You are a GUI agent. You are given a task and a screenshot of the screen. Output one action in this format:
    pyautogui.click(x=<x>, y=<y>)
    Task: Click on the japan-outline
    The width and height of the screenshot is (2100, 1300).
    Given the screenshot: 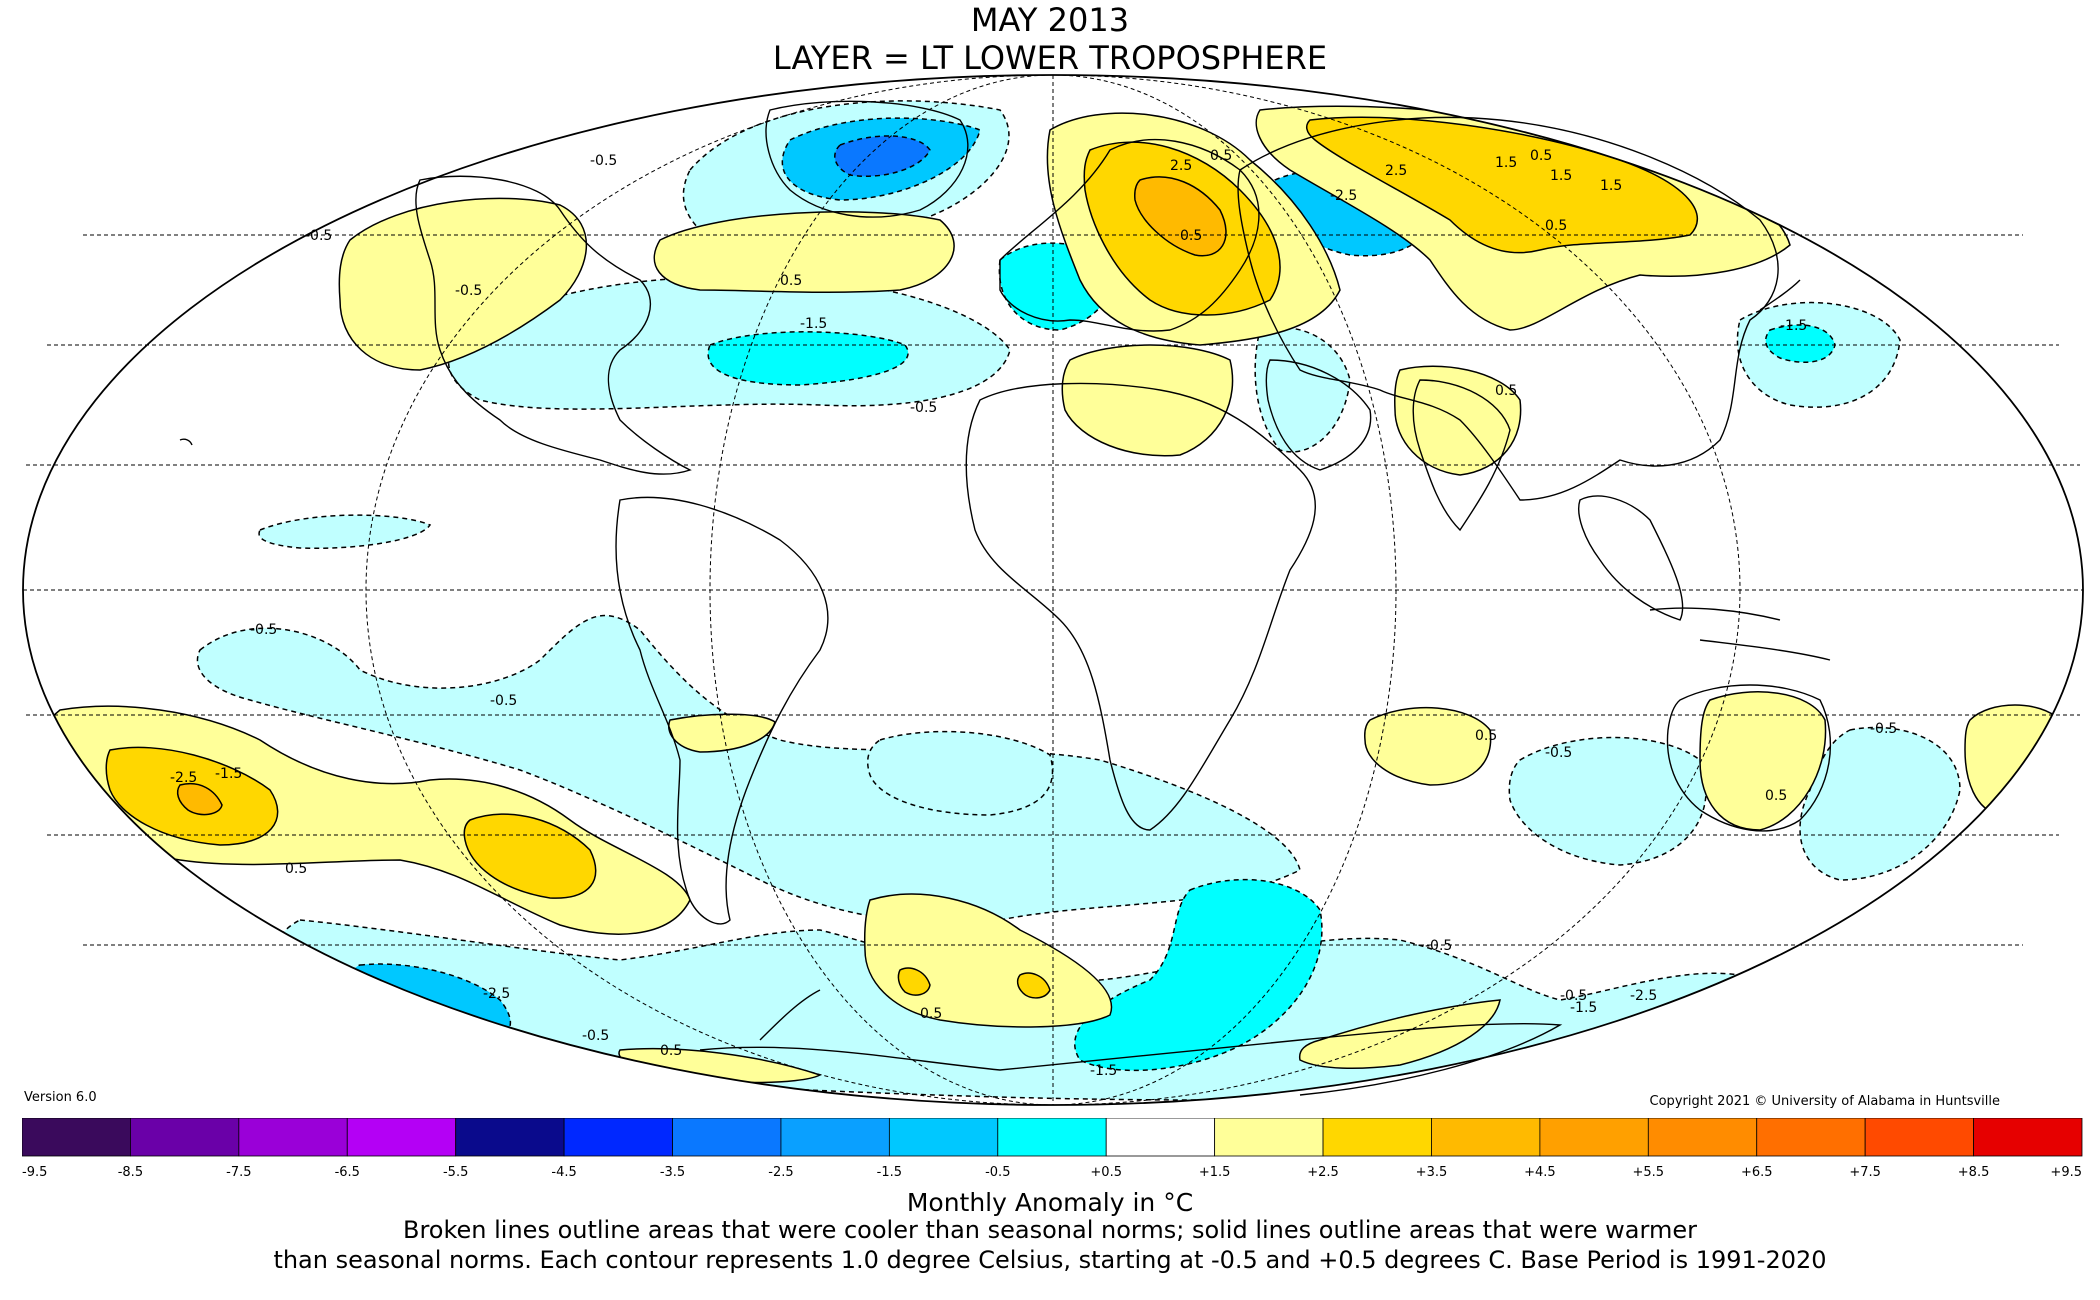 What is the action you would take?
    pyautogui.click(x=1780, y=295)
    